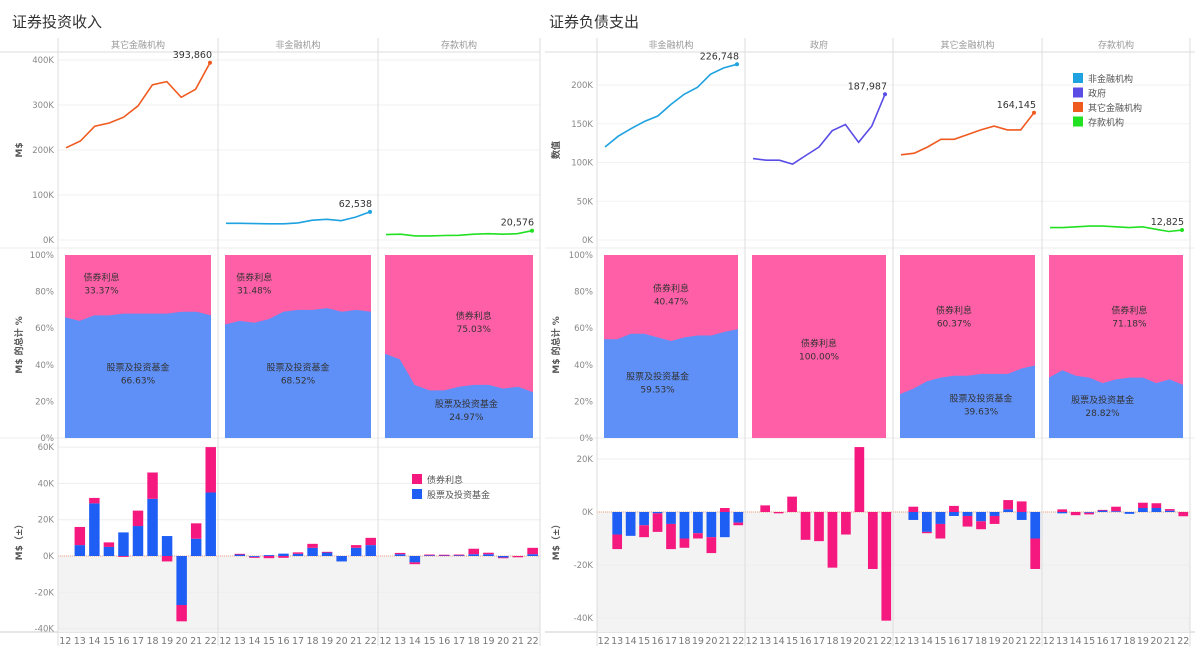  What do you see at coordinates (225, 641) in the screenshot?
I see `x-tick-label: 12` at bounding box center [225, 641].